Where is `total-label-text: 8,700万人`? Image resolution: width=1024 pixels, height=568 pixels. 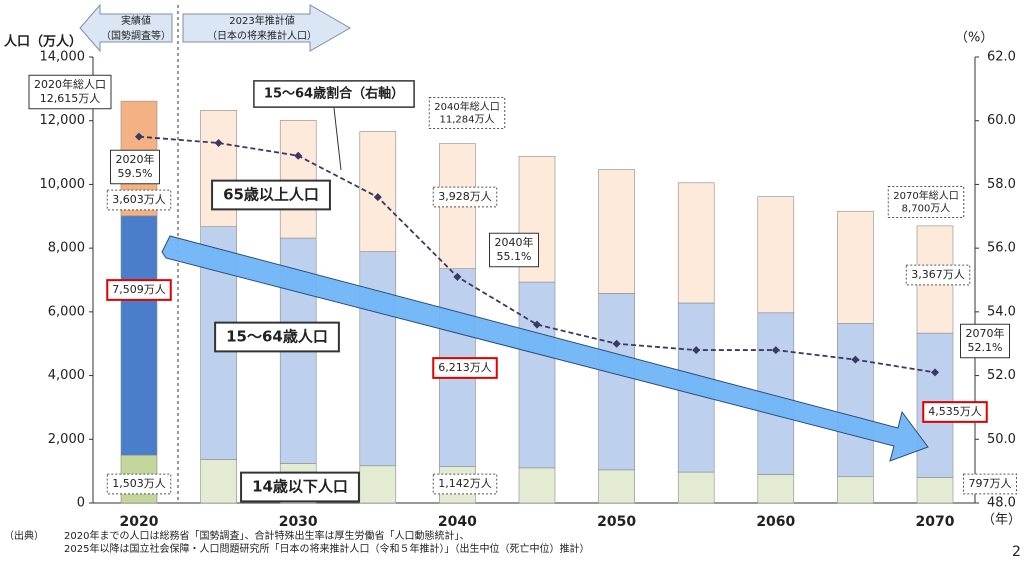
total-label-text: 8,700万人 is located at coordinates (926, 208).